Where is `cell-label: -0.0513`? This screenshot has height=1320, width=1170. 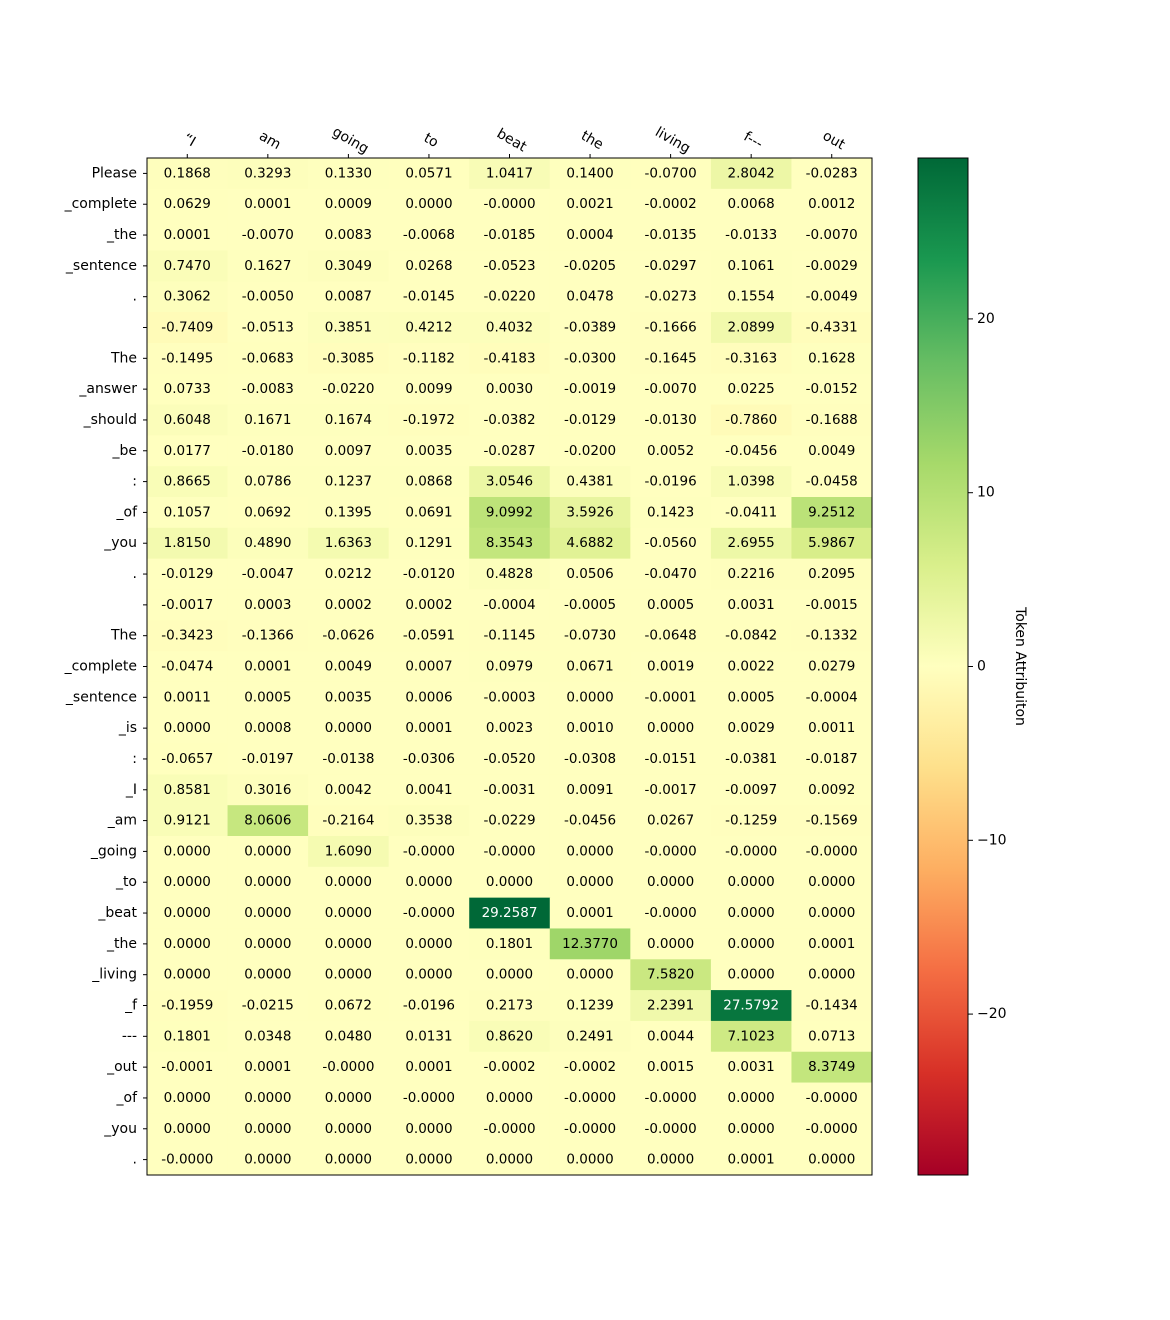
cell-label: -0.0513 is located at coordinates (268, 328).